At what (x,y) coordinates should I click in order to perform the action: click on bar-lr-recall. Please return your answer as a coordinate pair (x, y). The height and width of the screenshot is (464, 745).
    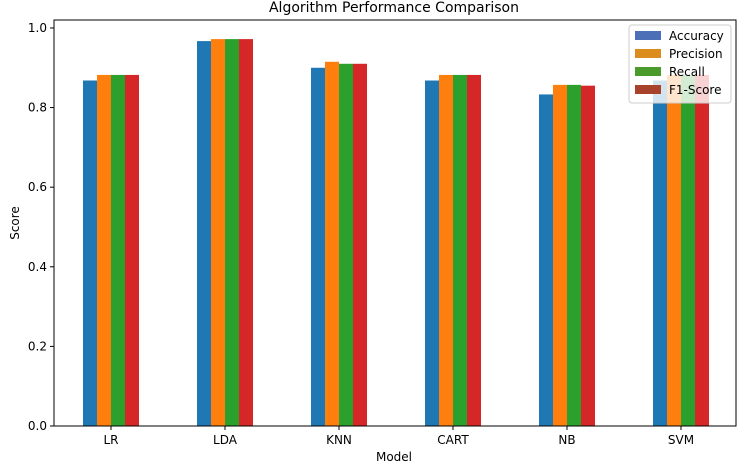
    Looking at the image, I should click on (118, 250).